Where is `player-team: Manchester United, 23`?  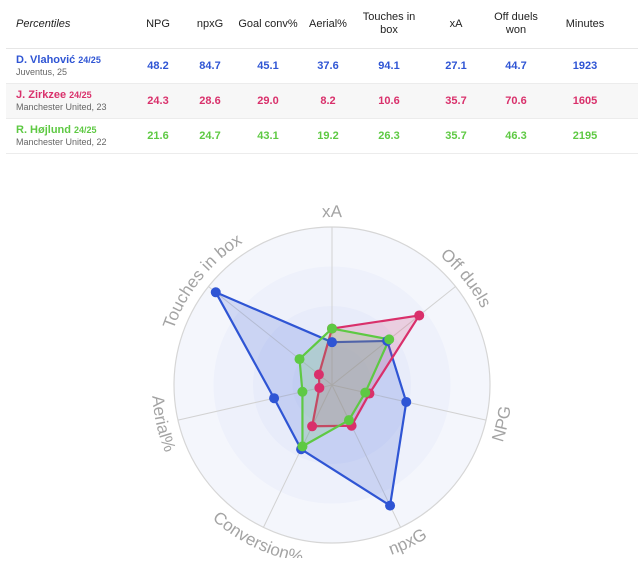
player-team: Manchester United, 23 is located at coordinates (61, 107).